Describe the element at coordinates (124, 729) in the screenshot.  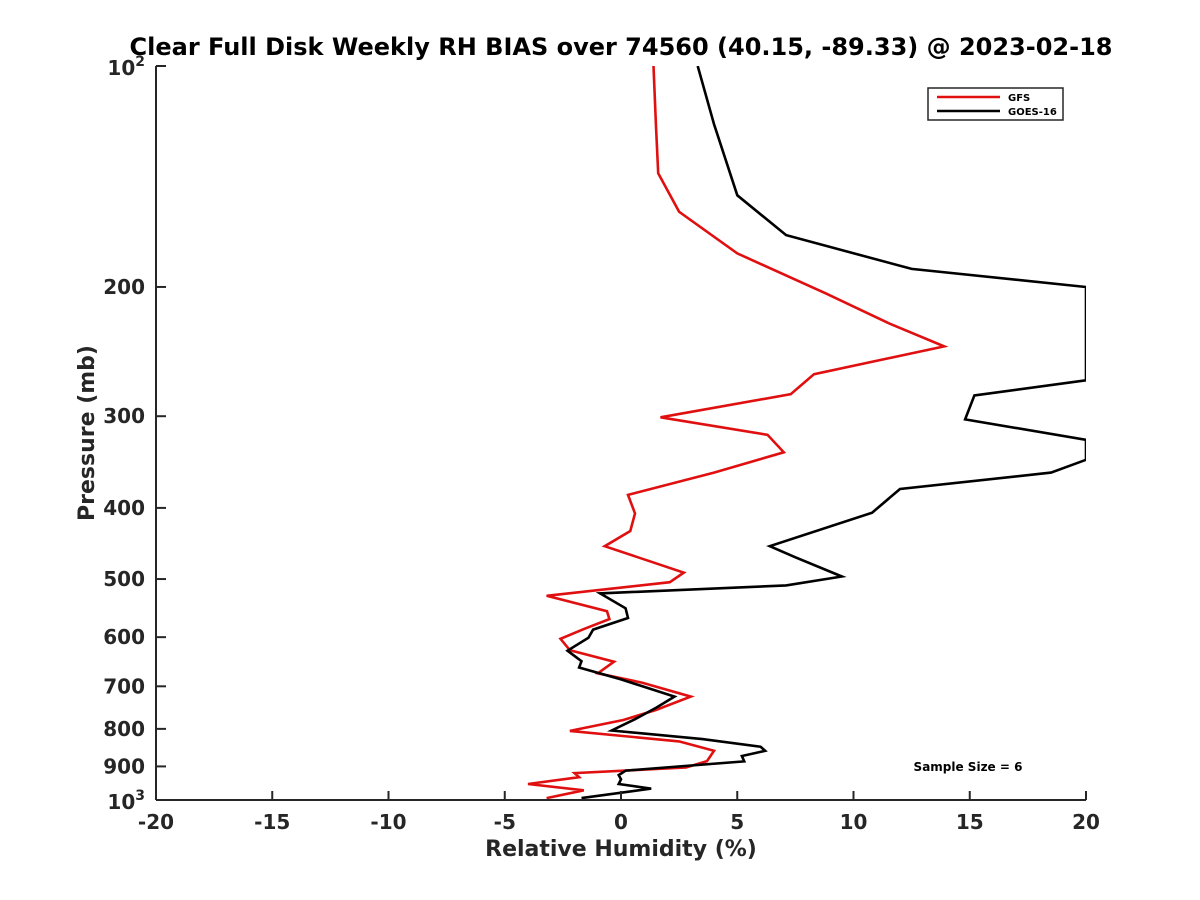
I see `y-tick-label: 800` at that location.